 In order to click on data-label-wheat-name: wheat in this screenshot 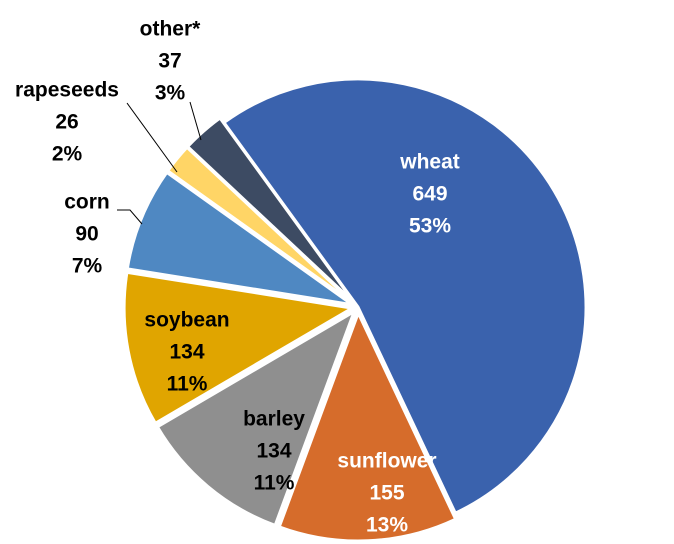, I will do `click(429, 162)`.